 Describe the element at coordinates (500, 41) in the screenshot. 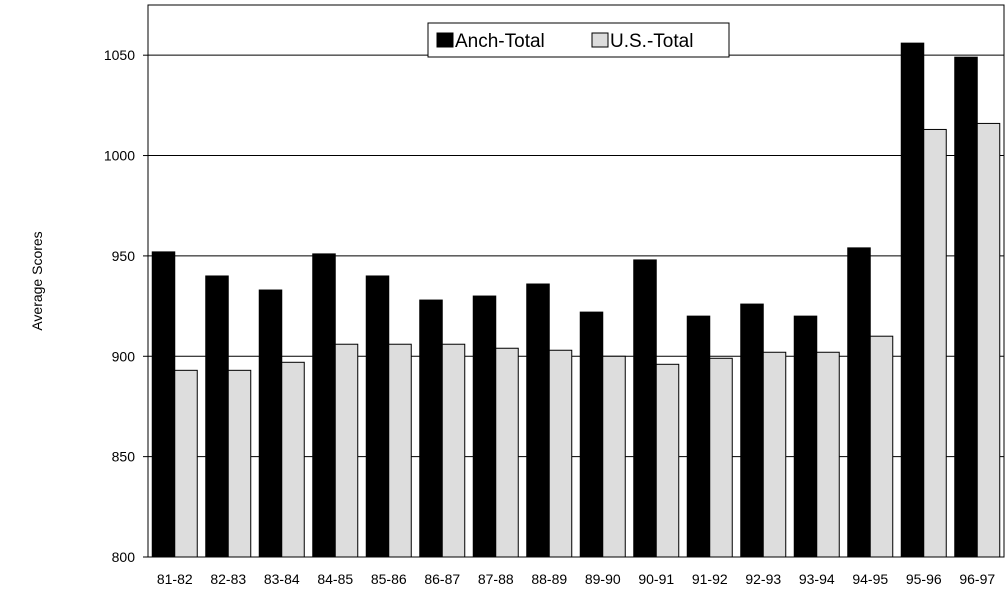

I see `legend-label-anch-total: Anch-Total` at that location.